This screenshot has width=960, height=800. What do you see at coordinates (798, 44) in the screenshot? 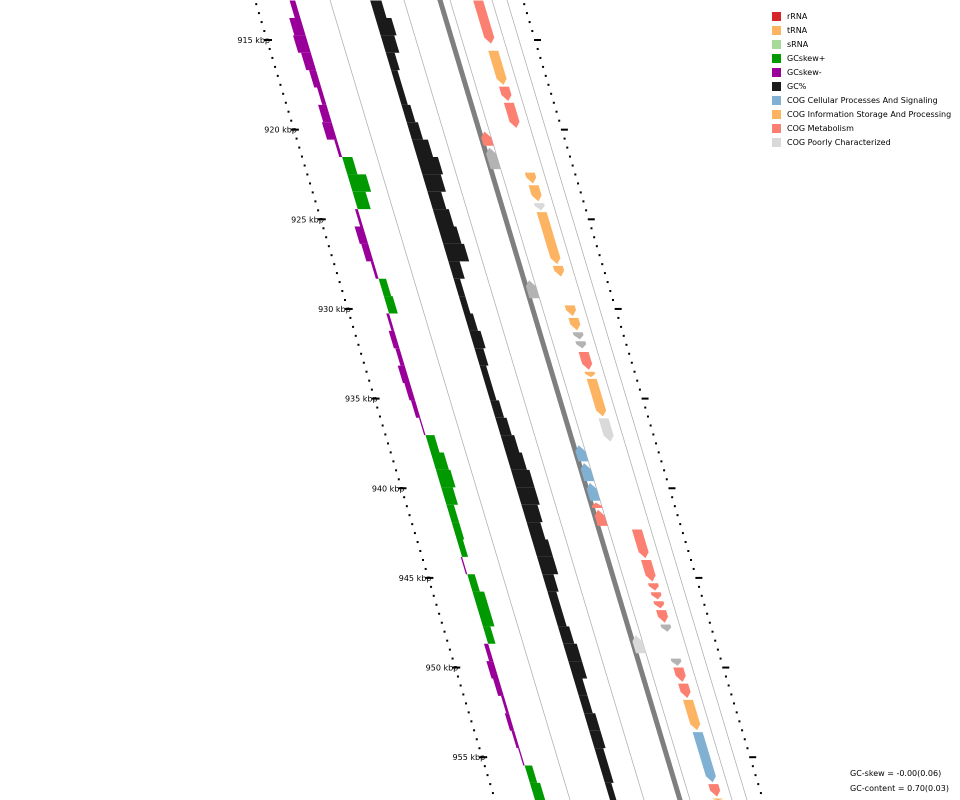
I see `legend-label: sRNA` at bounding box center [798, 44].